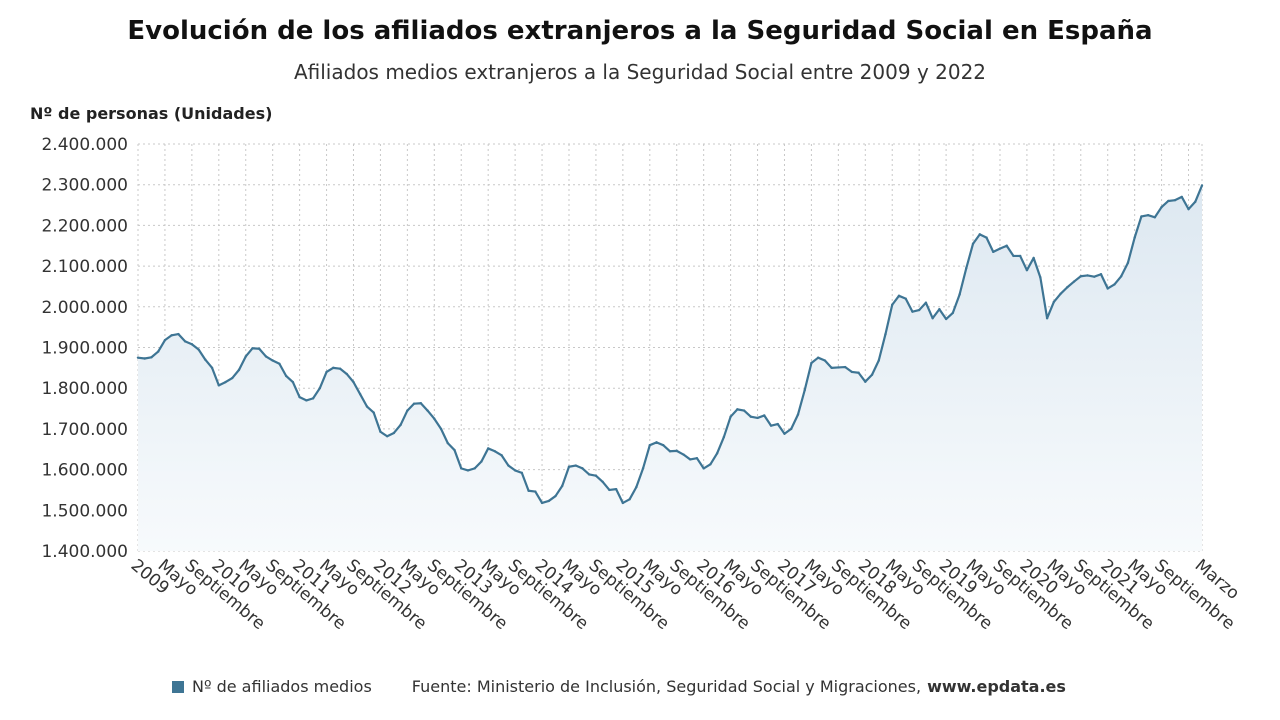 The width and height of the screenshot is (1280, 720). I want to click on source-link: www.epdata.es, so click(996, 686).